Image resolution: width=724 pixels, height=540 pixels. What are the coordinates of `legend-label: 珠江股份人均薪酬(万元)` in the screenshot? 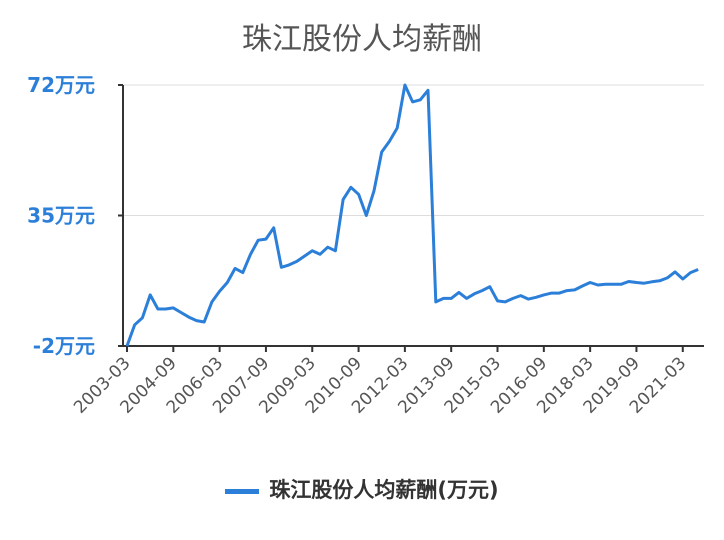 It's located at (384, 490).